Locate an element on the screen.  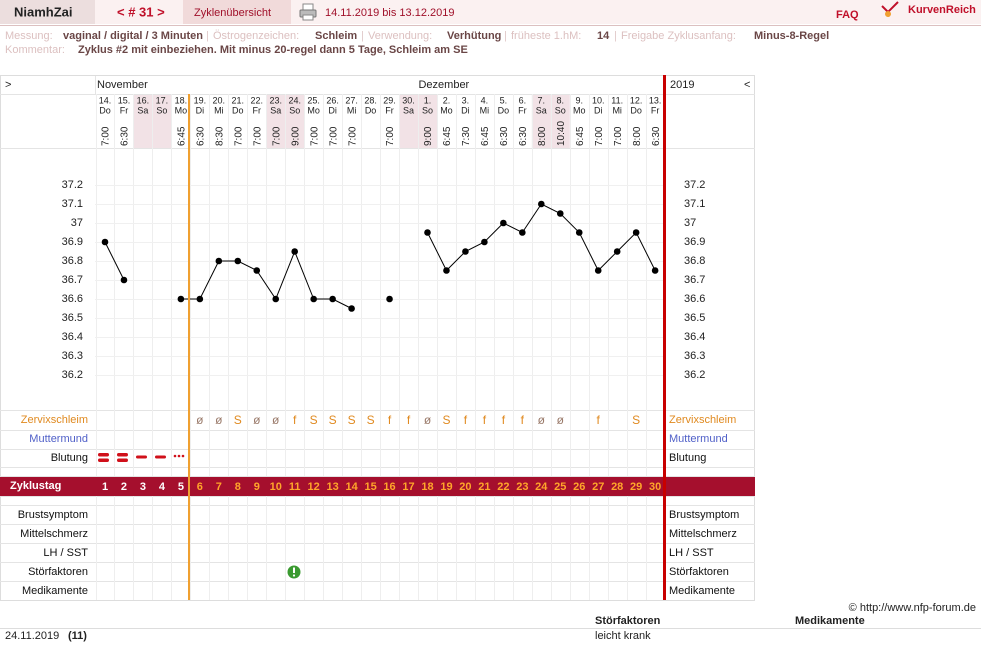
y-tick-label-right: 36.2 is located at coordinates (694, 375).